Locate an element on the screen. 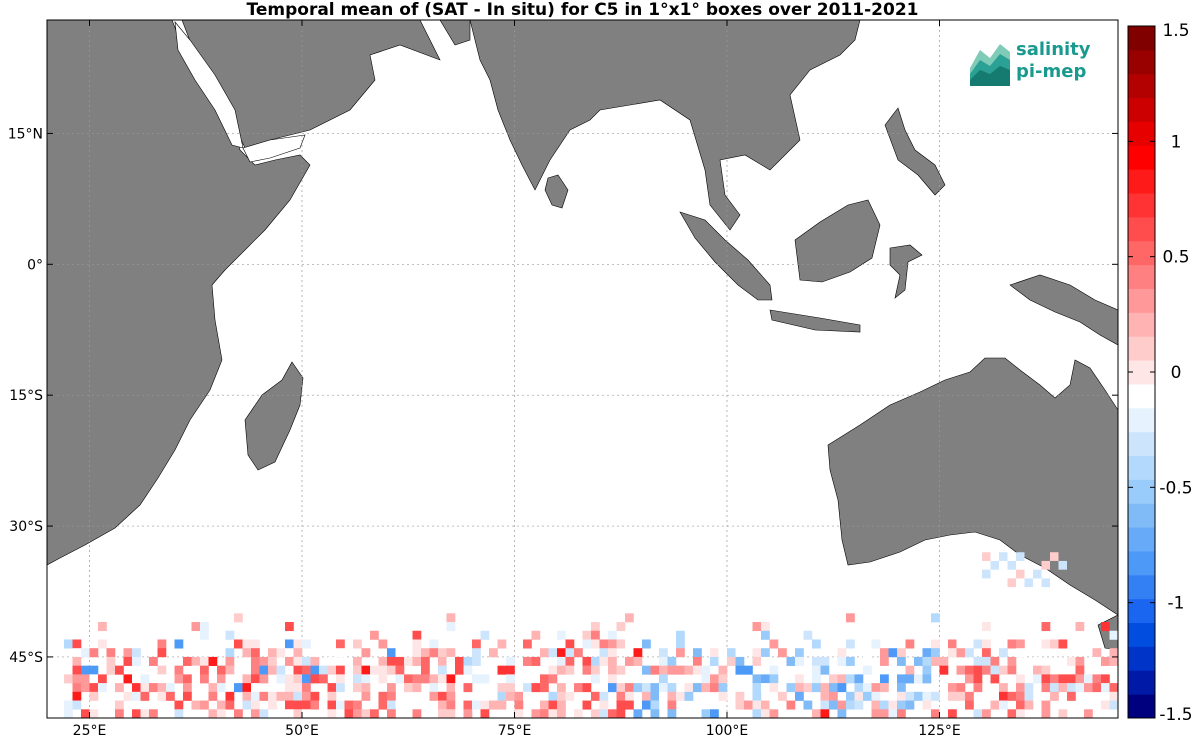  colorbar-label-1: 1 is located at coordinates (1176, 142).